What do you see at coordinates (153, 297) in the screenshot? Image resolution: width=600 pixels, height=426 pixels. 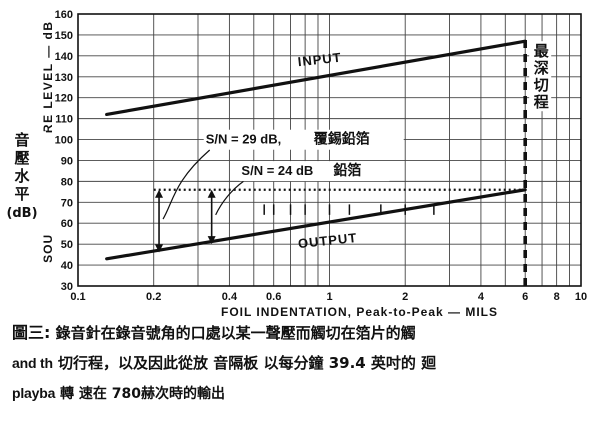 I see `x-tick-label: 0.2` at bounding box center [153, 297].